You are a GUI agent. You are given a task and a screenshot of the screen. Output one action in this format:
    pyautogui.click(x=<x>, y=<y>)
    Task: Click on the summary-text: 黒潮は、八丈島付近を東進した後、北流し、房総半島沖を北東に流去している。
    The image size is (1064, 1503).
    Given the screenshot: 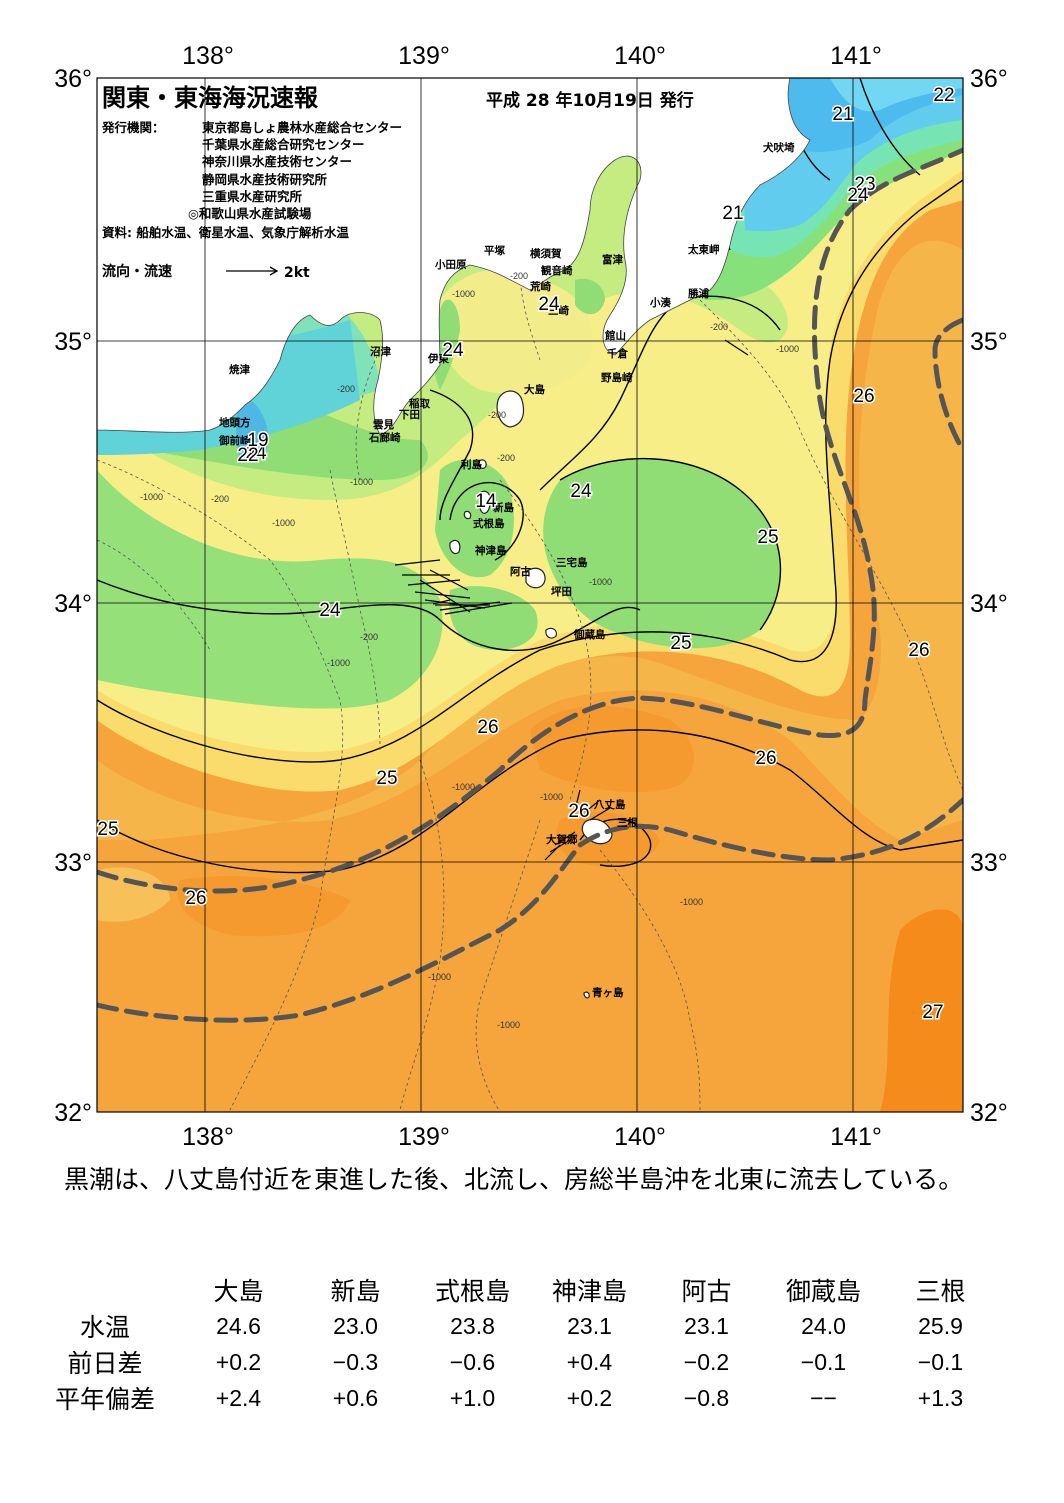 What is the action you would take?
    pyautogui.click(x=514, y=1179)
    